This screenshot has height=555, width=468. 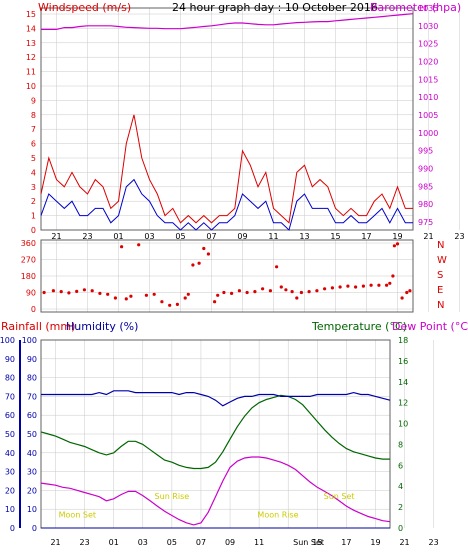 I want to click on rainfall-tick-label: 40, so click(x=10, y=453).